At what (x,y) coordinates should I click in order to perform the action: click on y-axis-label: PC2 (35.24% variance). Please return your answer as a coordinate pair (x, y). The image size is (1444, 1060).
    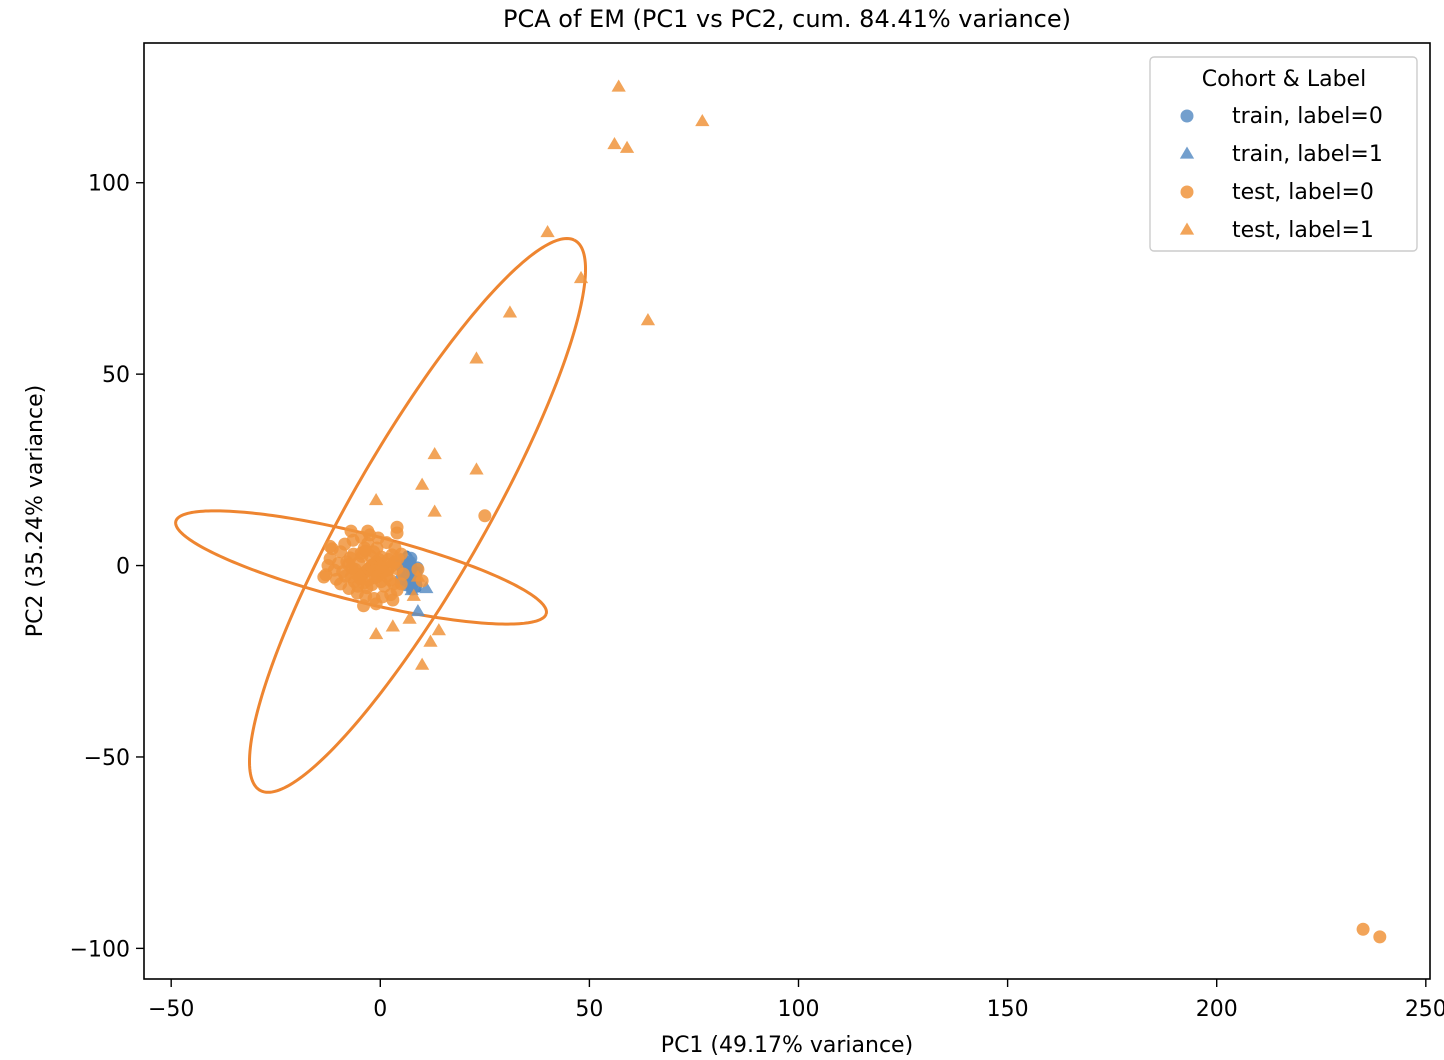
    Looking at the image, I should click on (35, 511).